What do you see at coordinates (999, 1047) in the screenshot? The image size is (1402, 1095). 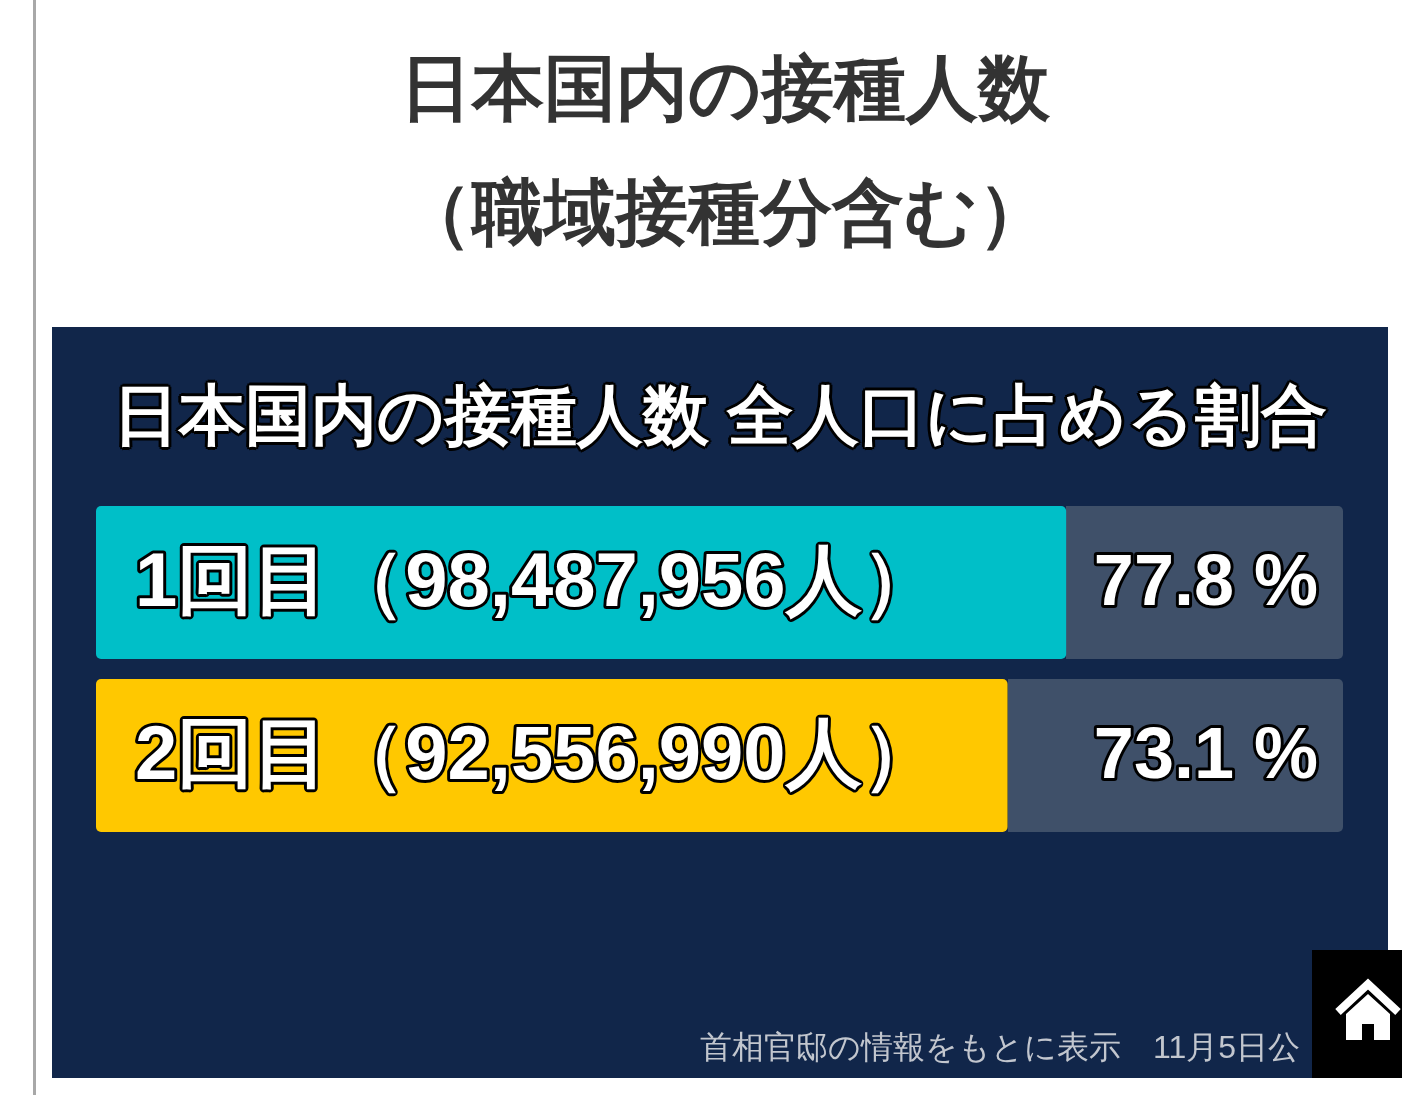 I see `text: 首相官邸の情報をもとに表示 11月5日公` at bounding box center [999, 1047].